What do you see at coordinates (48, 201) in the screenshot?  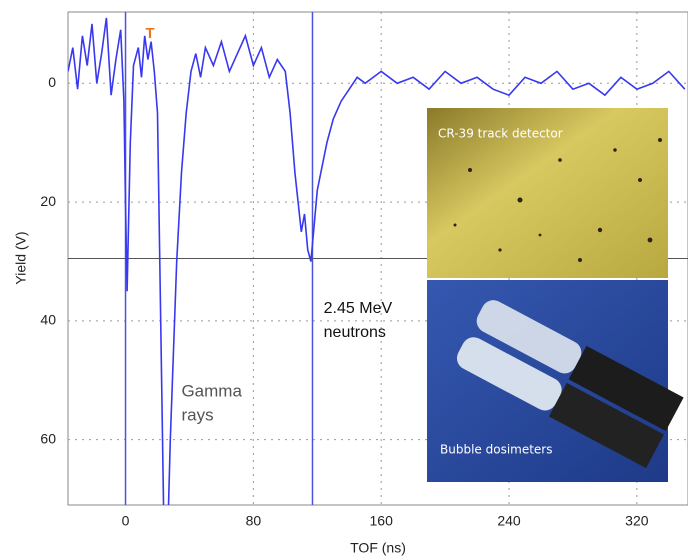 I see `y-tick-label: 20` at bounding box center [48, 201].